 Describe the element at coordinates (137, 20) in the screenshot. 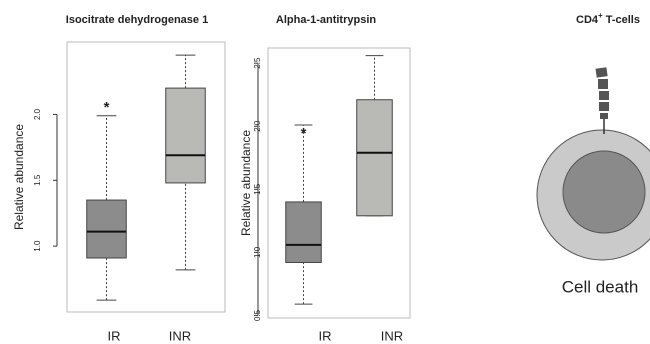

I see `chart-title: Isocitrate dehydrogenase 1` at that location.